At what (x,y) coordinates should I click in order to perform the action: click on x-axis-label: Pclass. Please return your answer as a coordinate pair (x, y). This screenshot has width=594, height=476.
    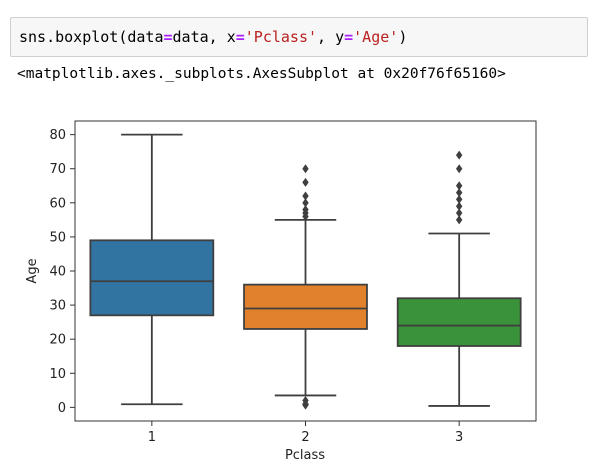
    Looking at the image, I should click on (305, 455).